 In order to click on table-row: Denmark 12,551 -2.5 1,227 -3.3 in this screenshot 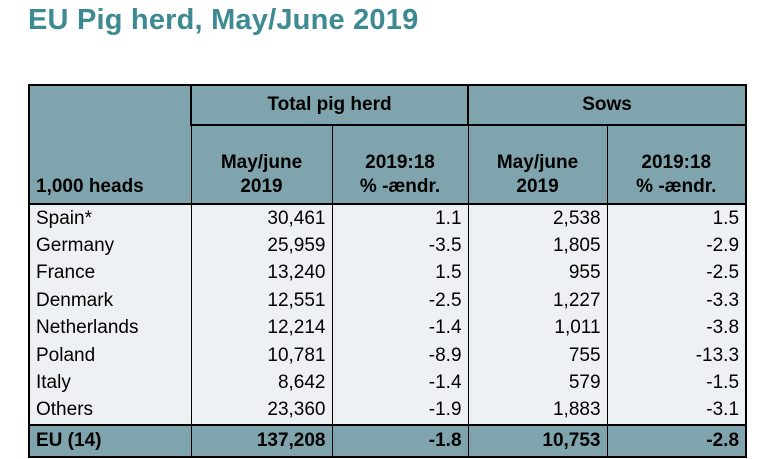, I will do `click(388, 301)`.